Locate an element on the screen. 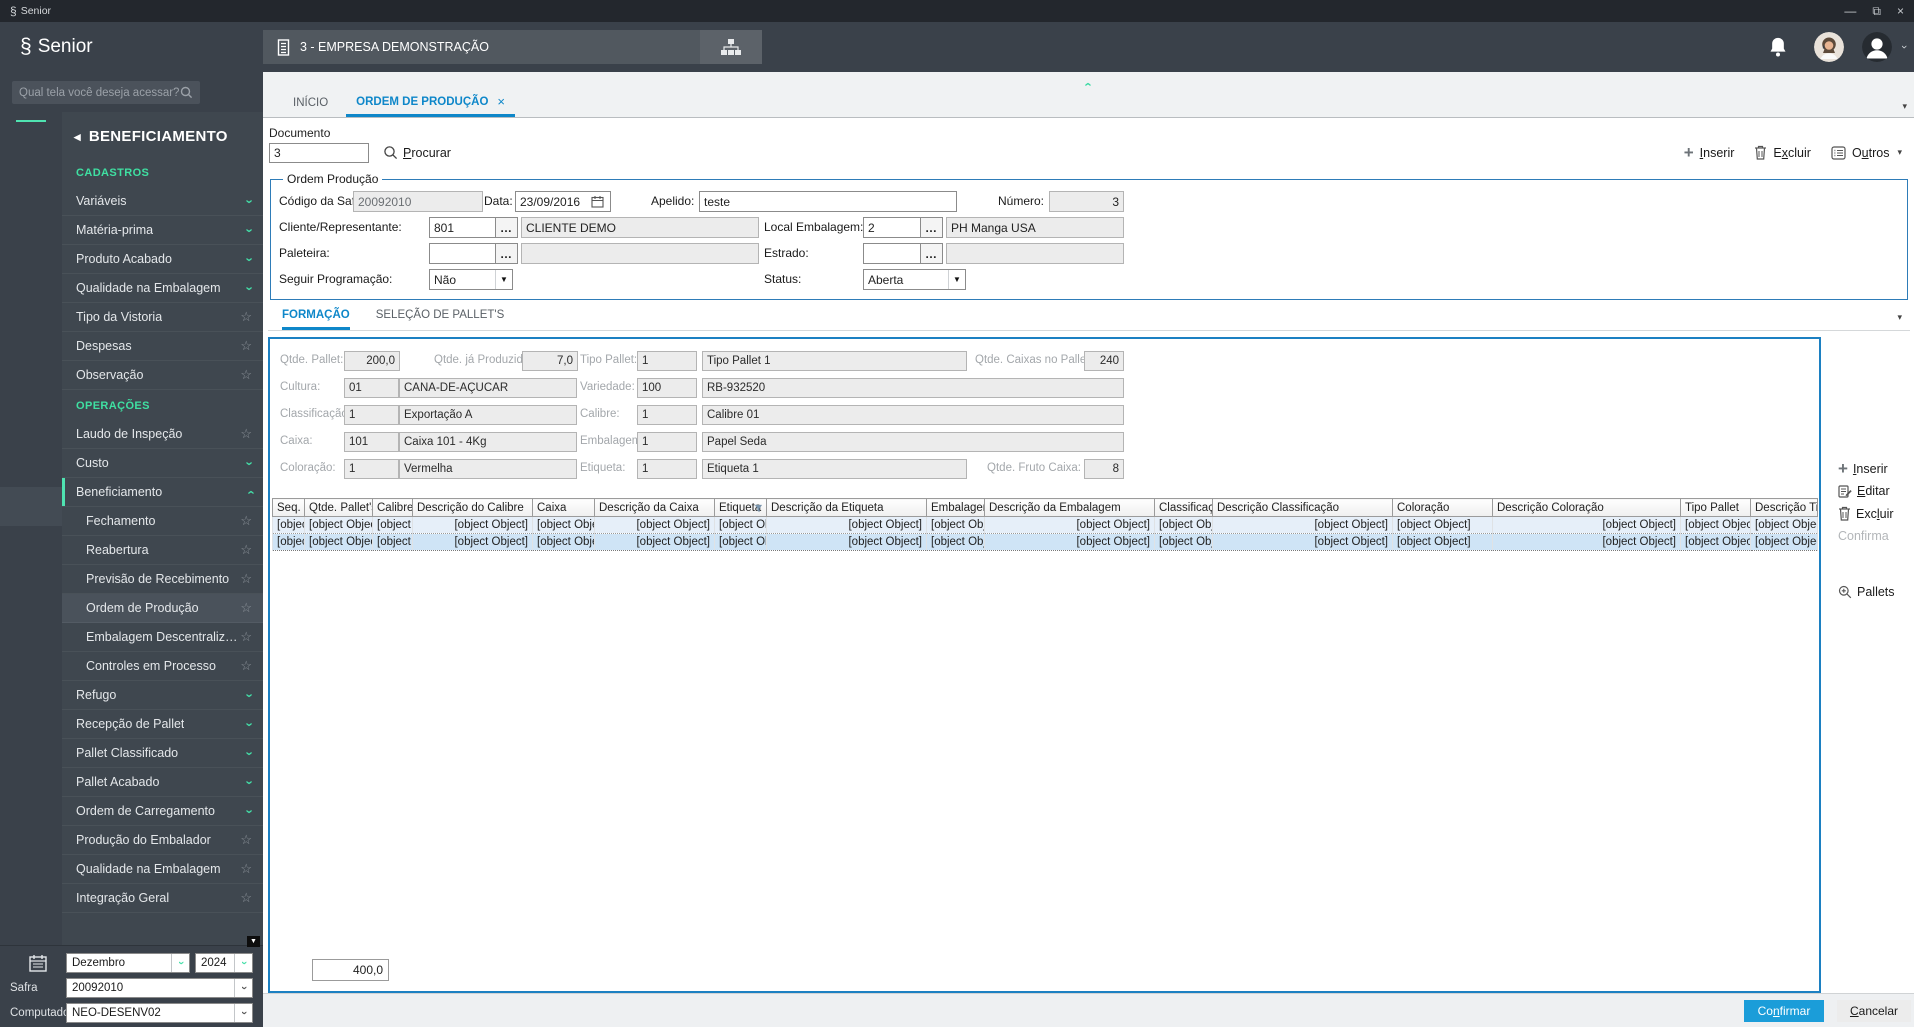  grid-column-header: Calibre is located at coordinates (392, 507).